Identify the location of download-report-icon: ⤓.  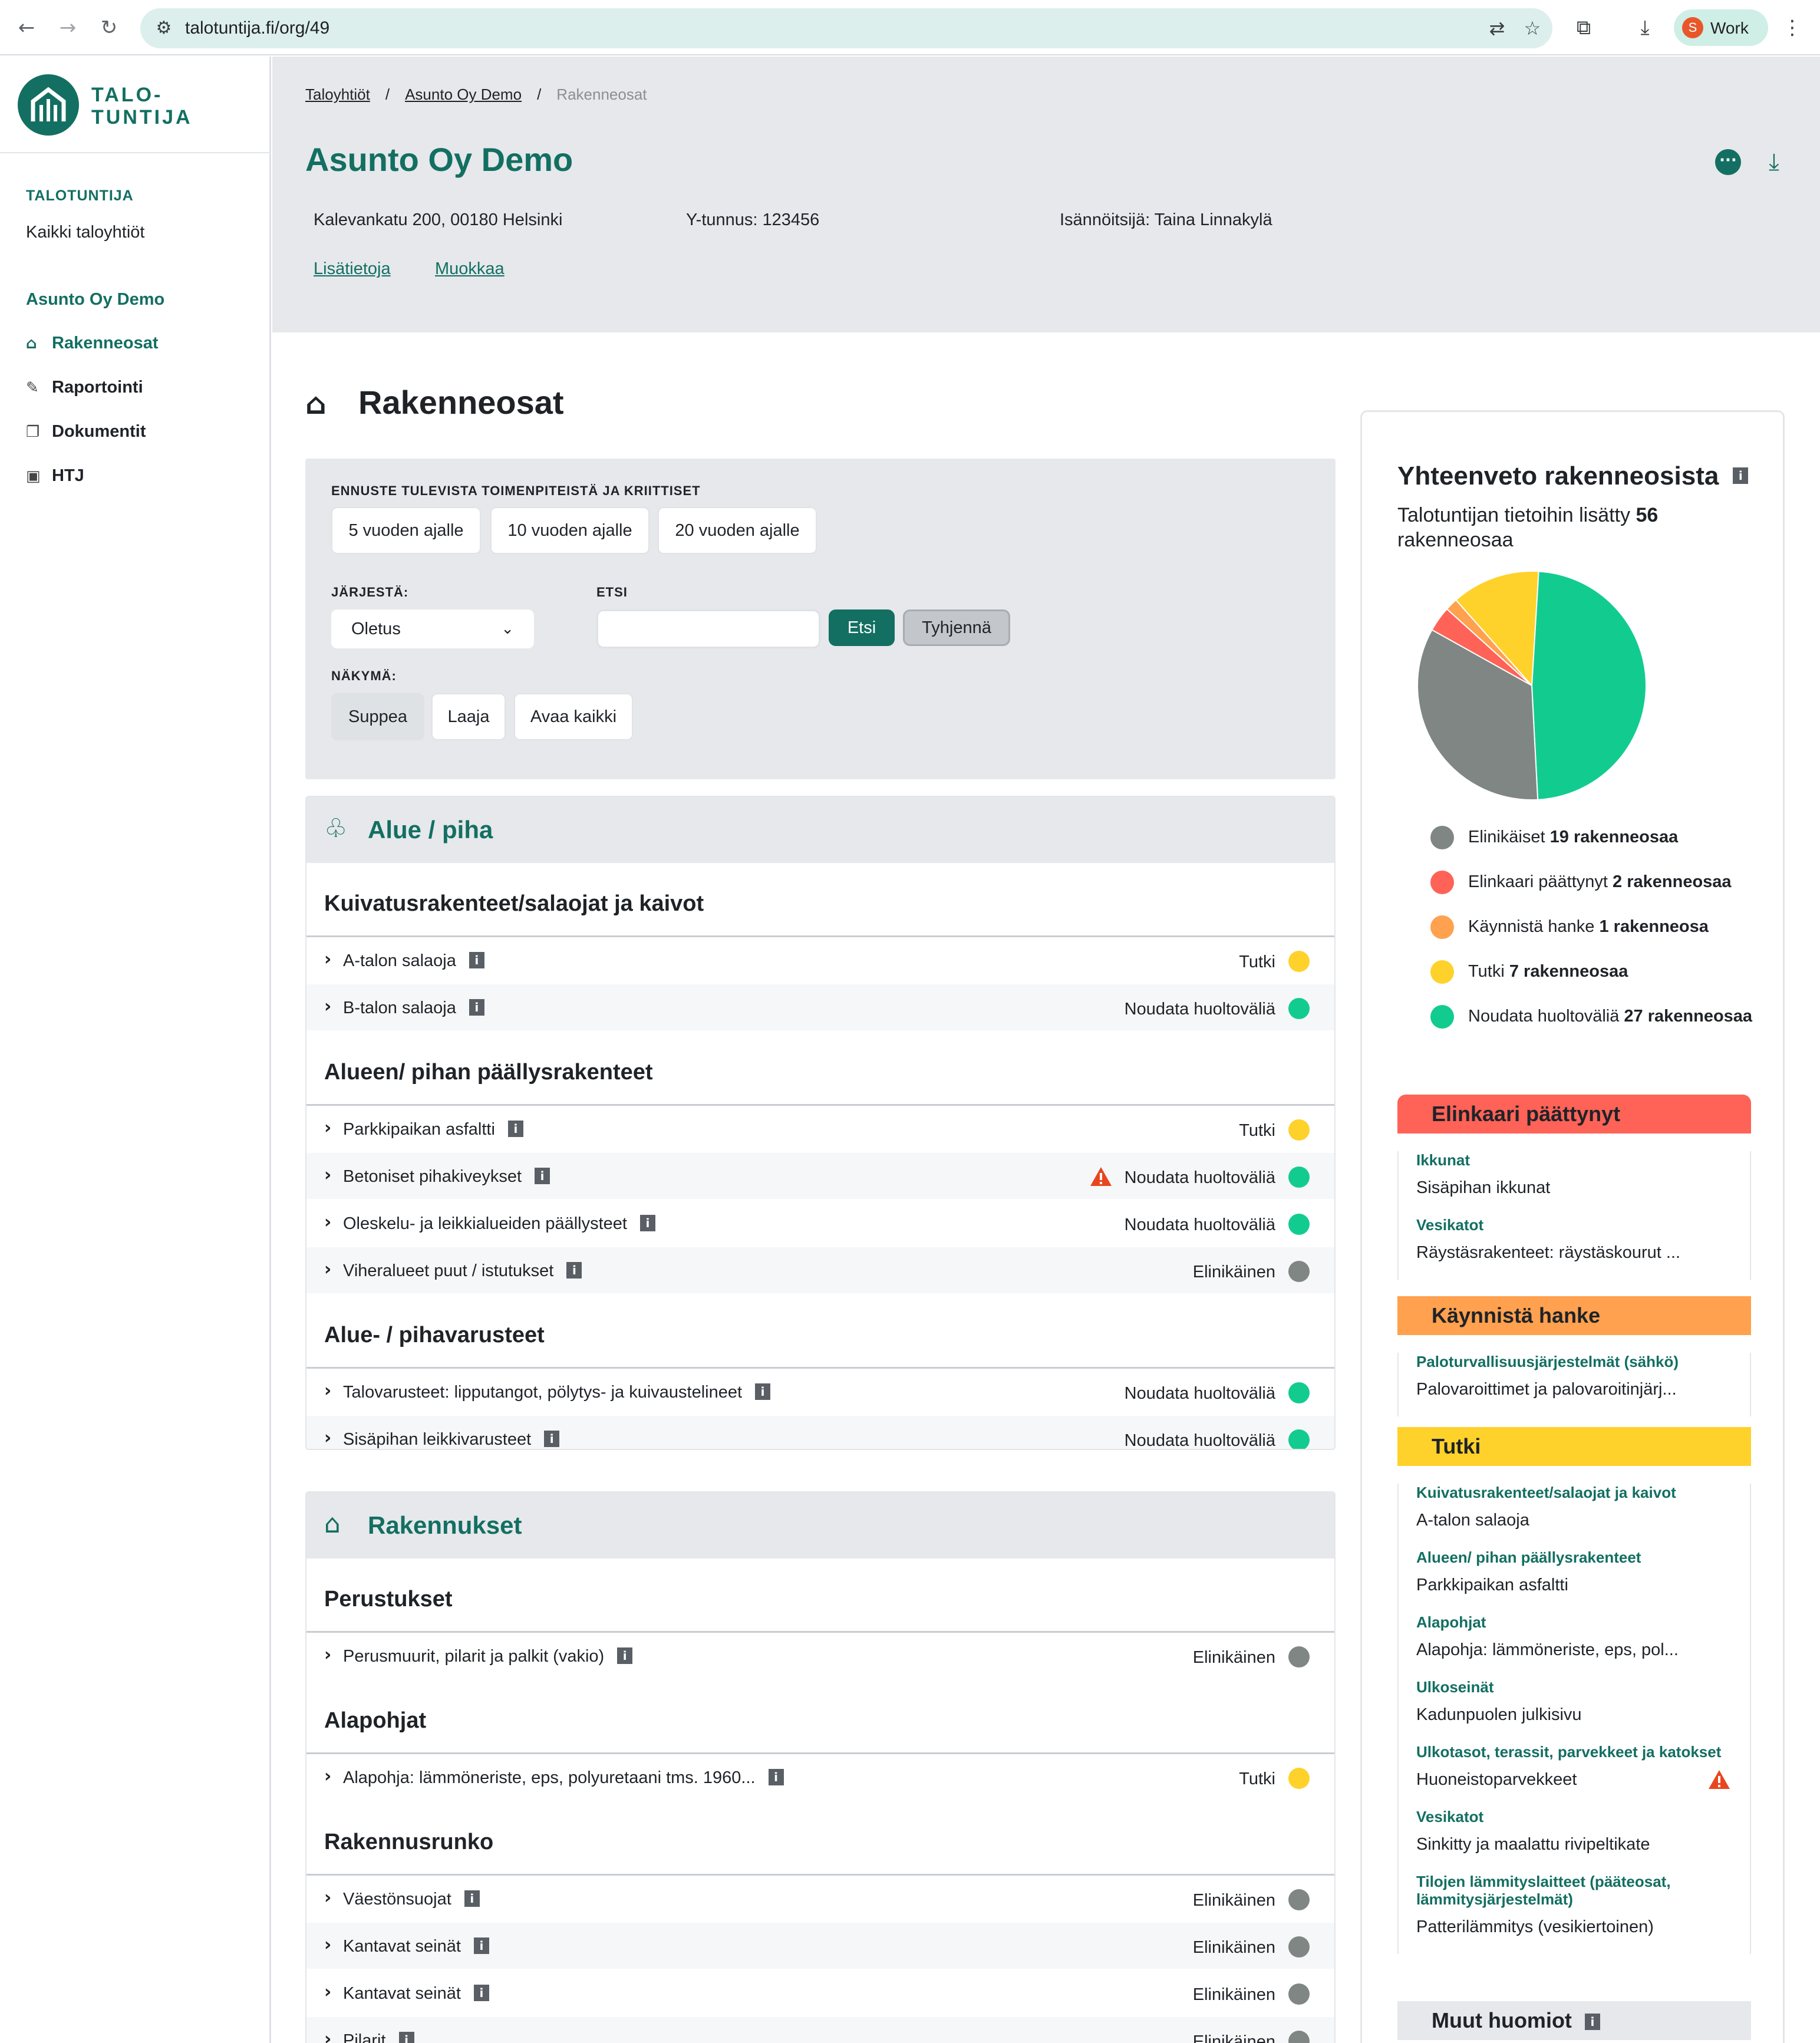
(1774, 162).